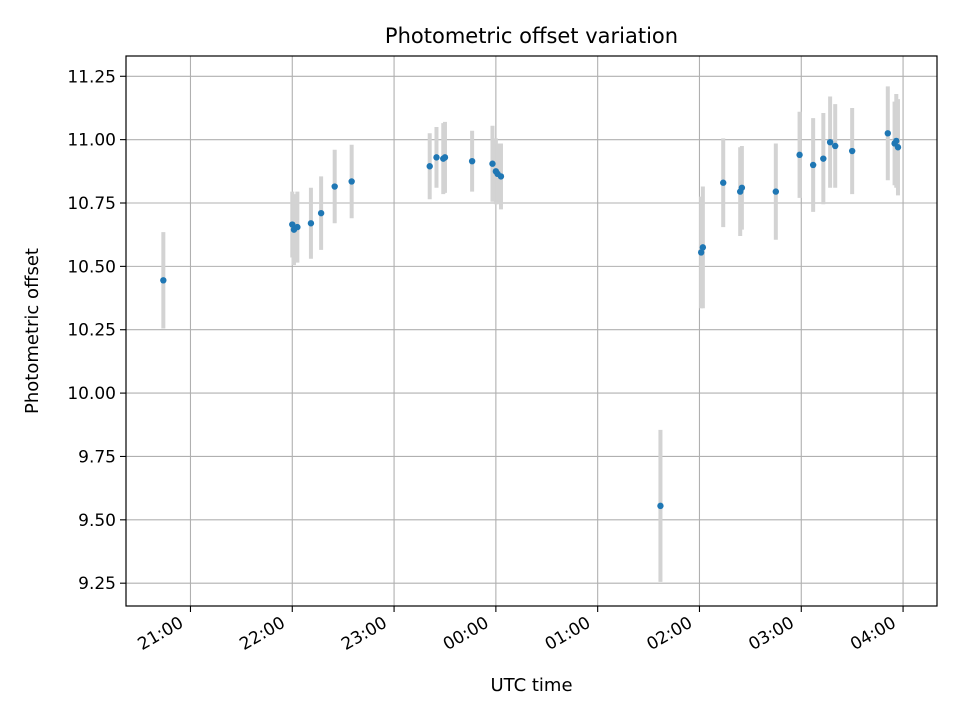 The width and height of the screenshot is (960, 720). Describe the element at coordinates (97, 584) in the screenshot. I see `y-tick-label: 9.25` at that location.